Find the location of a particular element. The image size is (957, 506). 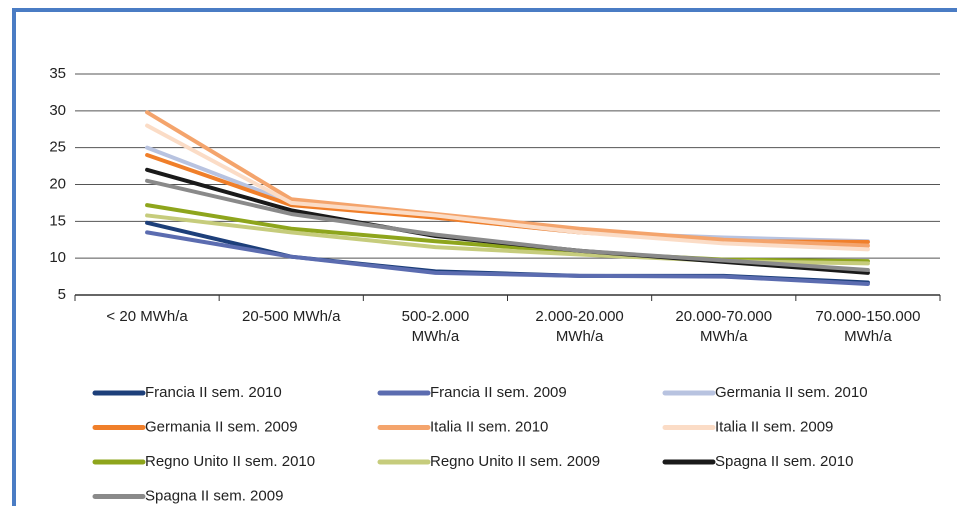

y-tick-label: 25 is located at coordinates (57, 147).